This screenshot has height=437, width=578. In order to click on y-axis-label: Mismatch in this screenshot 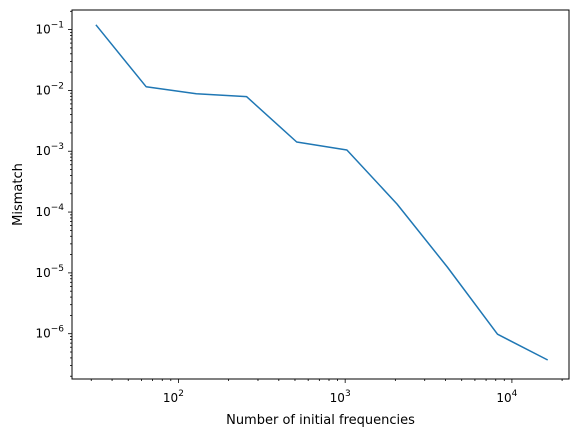, I will do `click(18, 194)`.